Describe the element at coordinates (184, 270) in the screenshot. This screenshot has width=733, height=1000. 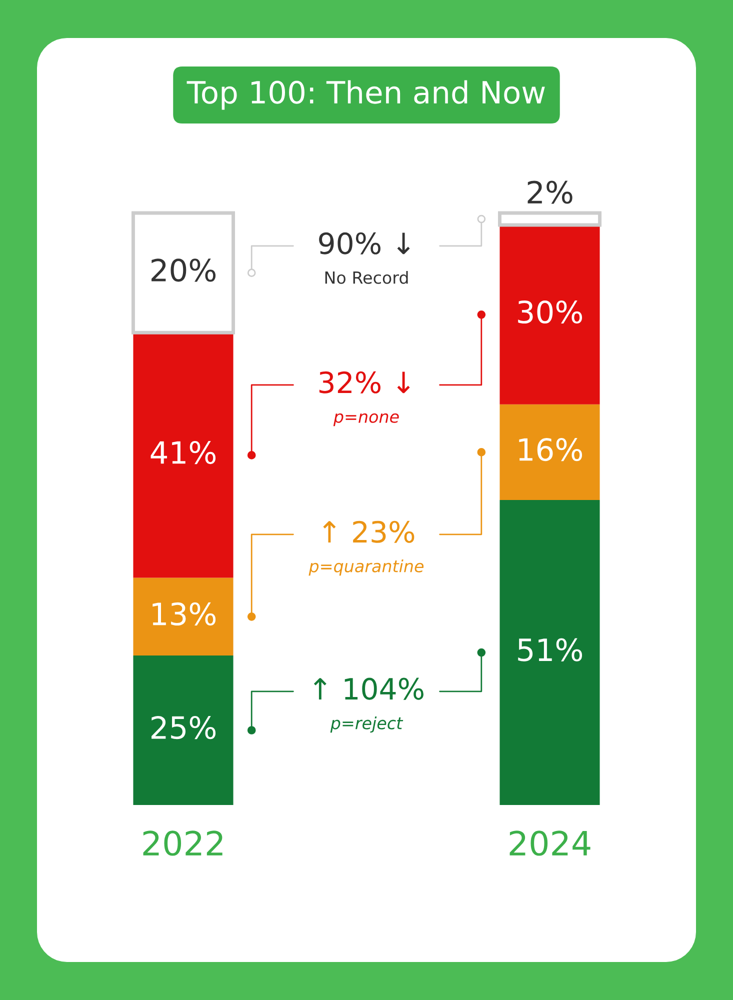
I see `data-label: 20%` at that location.